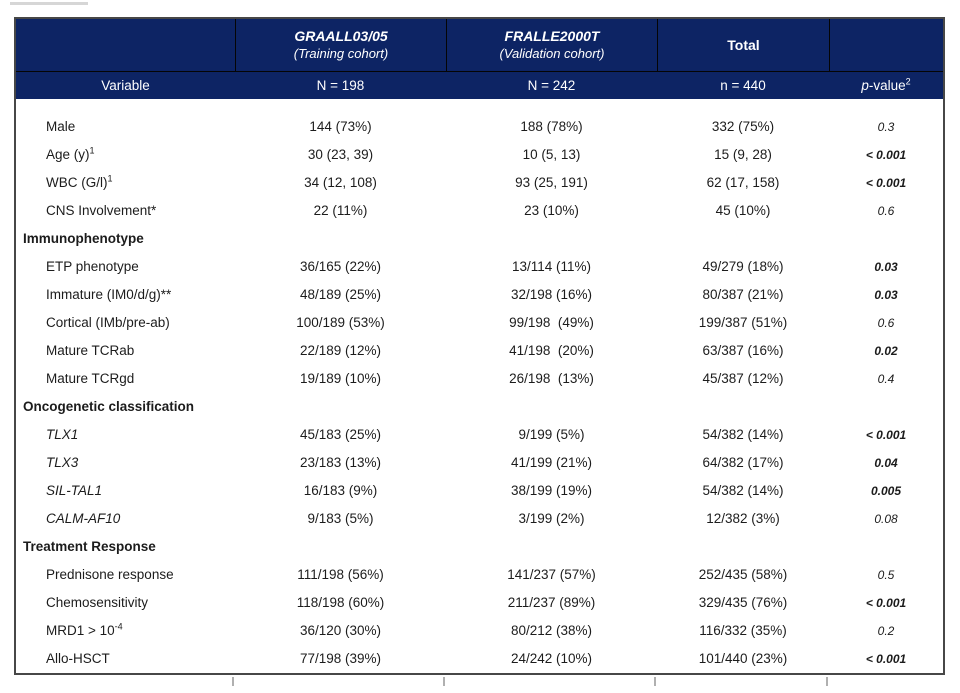 The width and height of the screenshot is (960, 693). I want to click on page-edge-artifact, so click(49, 3).